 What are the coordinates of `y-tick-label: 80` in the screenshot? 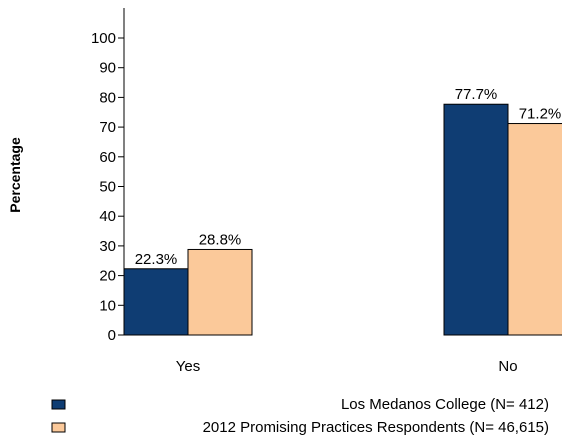 It's located at (107, 97).